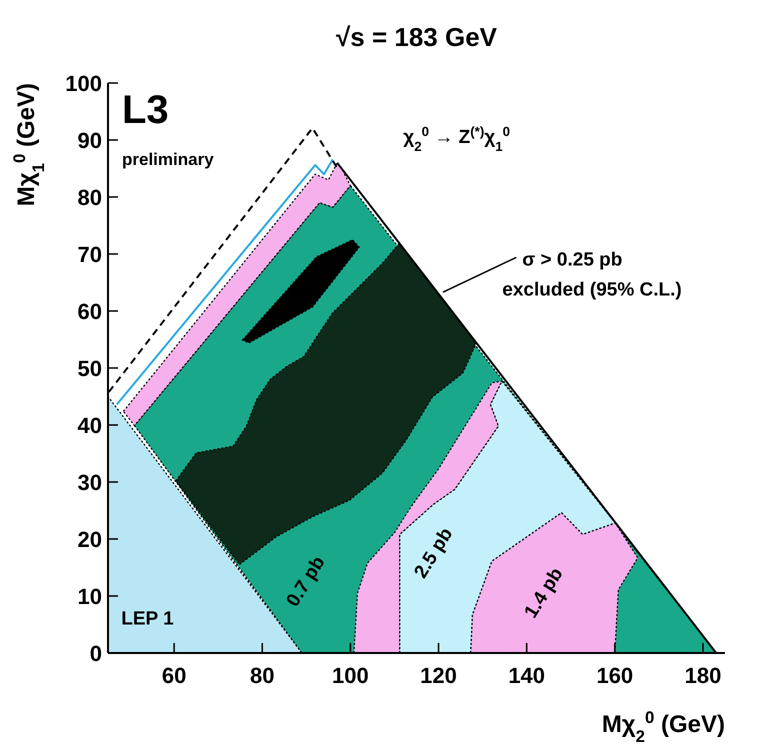 The width and height of the screenshot is (765, 744). What do you see at coordinates (147, 619) in the screenshot?
I see `annotation: LEP 1` at bounding box center [147, 619].